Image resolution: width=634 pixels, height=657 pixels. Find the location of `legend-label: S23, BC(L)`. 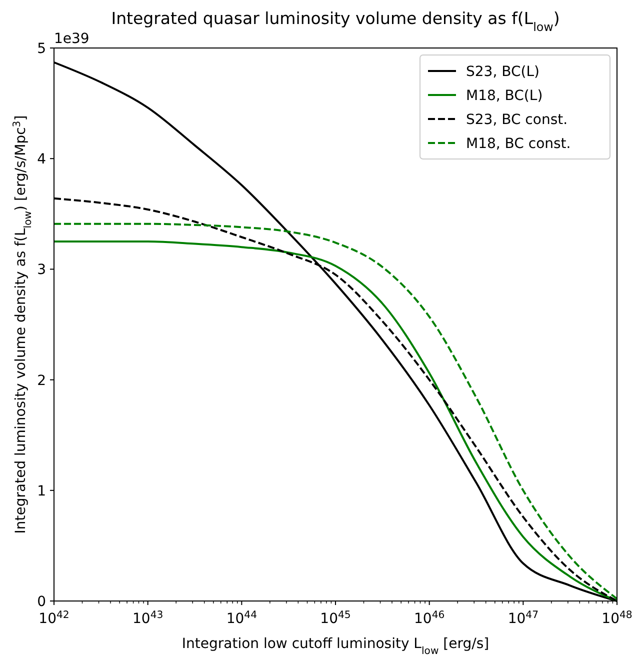

legend-label: S23, BC(L) is located at coordinates (503, 72).